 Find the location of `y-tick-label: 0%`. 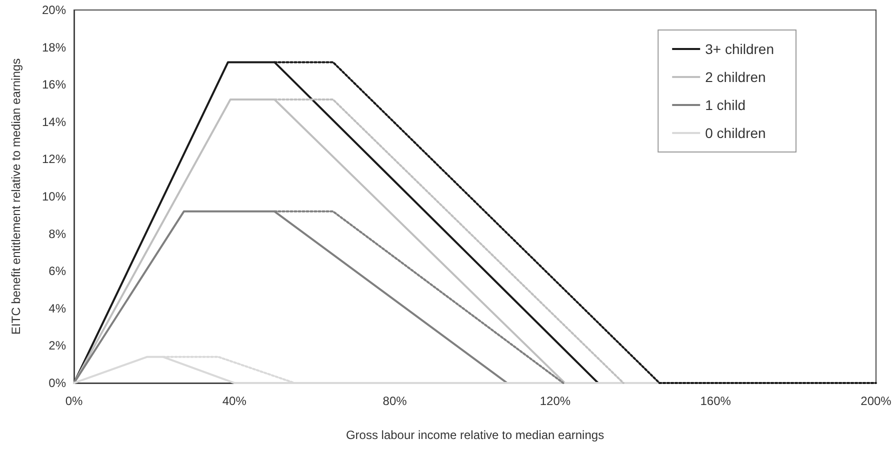

y-tick-label: 0% is located at coordinates (57, 383).